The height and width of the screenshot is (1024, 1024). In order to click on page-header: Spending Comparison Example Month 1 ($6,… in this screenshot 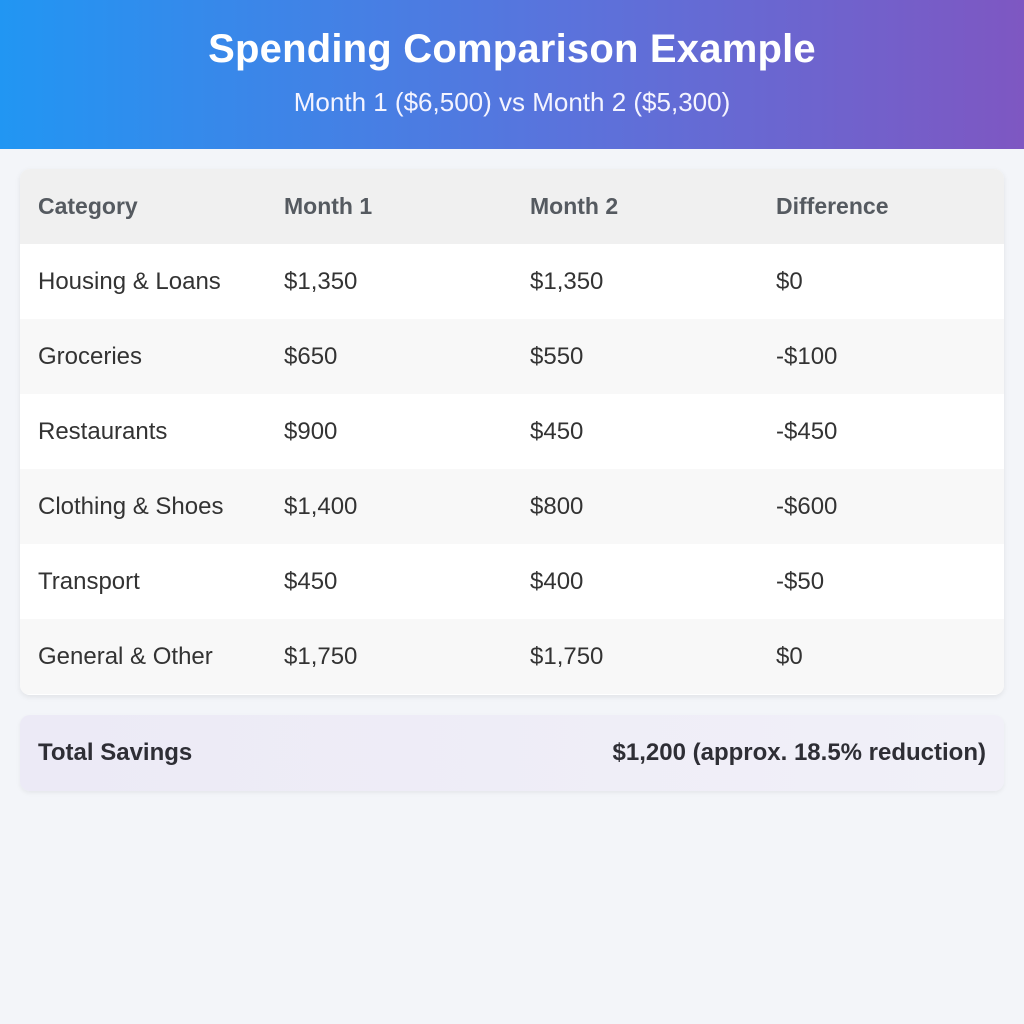, I will do `click(512, 74)`.